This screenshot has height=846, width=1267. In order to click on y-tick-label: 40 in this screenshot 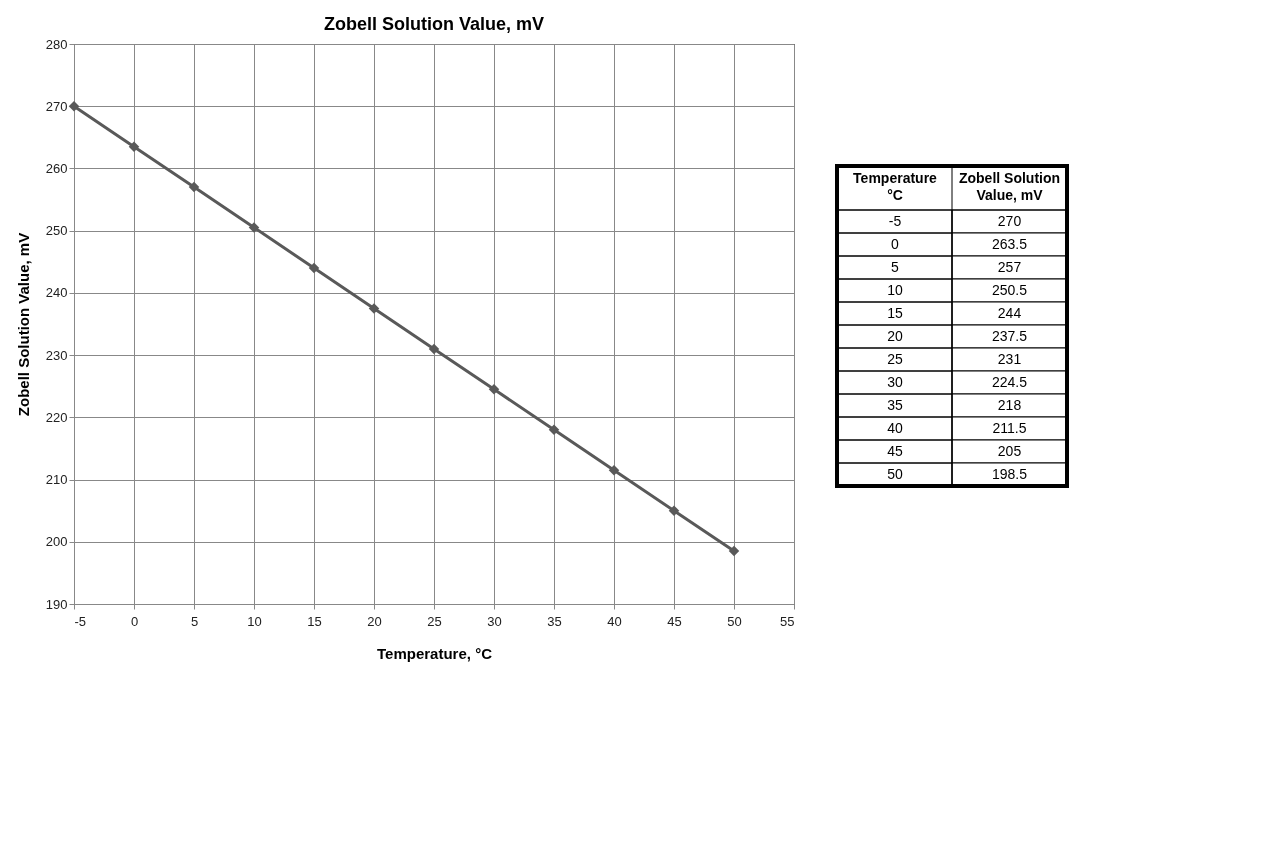, I will do `click(895, 427)`.